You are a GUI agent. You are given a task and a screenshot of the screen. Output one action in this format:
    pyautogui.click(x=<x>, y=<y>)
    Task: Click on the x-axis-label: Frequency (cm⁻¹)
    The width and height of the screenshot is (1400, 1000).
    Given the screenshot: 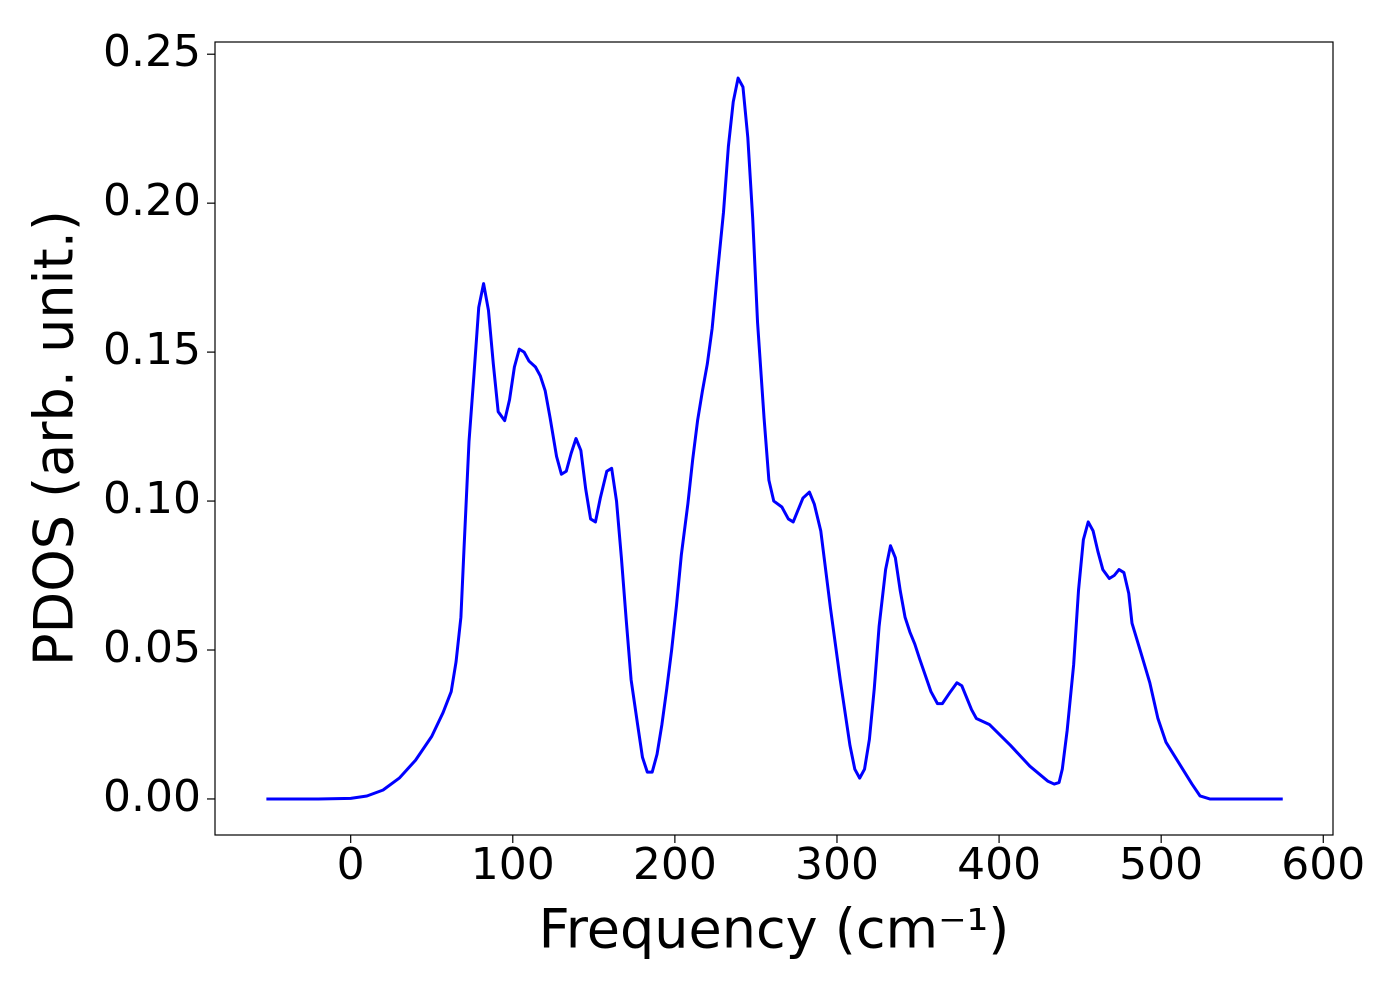 What is the action you would take?
    pyautogui.click(x=774, y=929)
    